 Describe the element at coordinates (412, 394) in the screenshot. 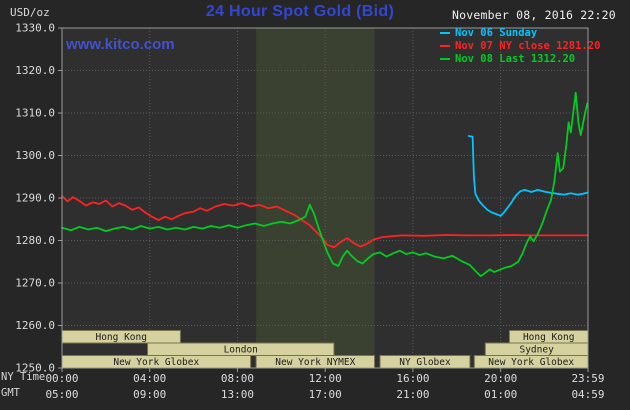

I see `x-tick-gmt-label: 21:00` at that location.